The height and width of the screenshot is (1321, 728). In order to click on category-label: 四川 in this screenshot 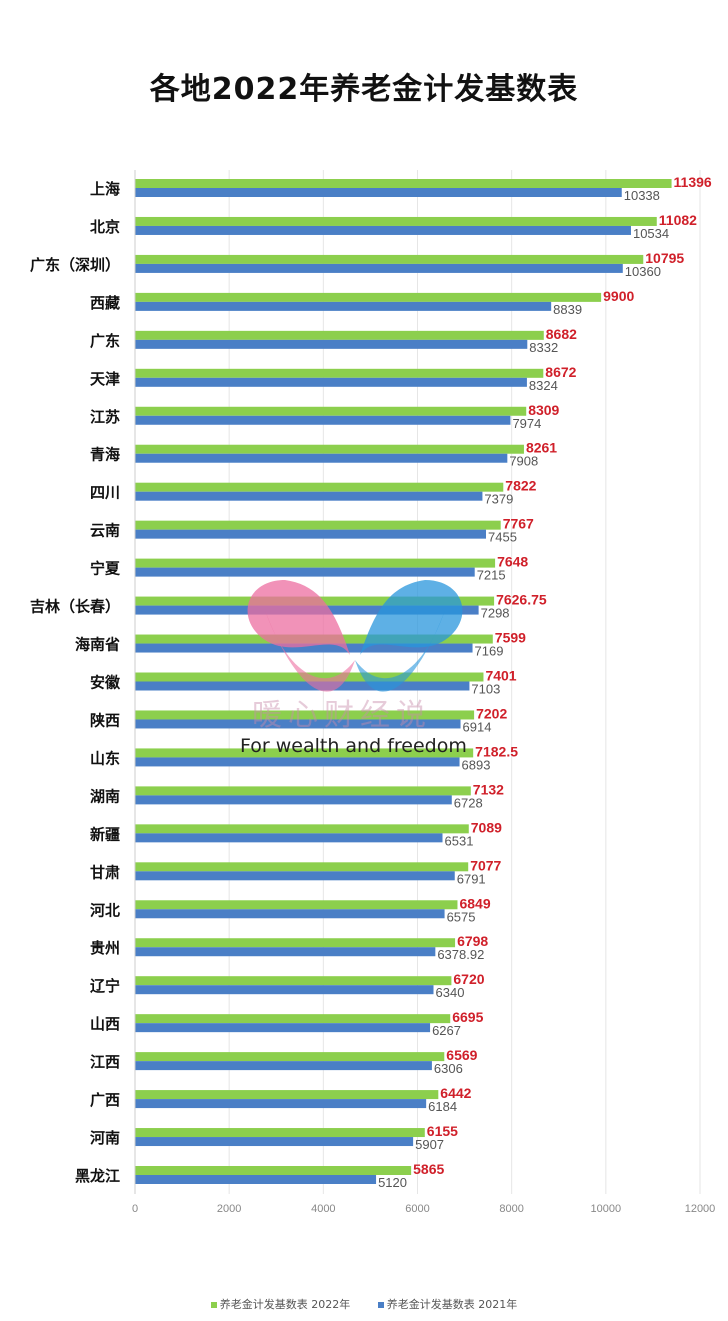, I will do `click(105, 493)`.